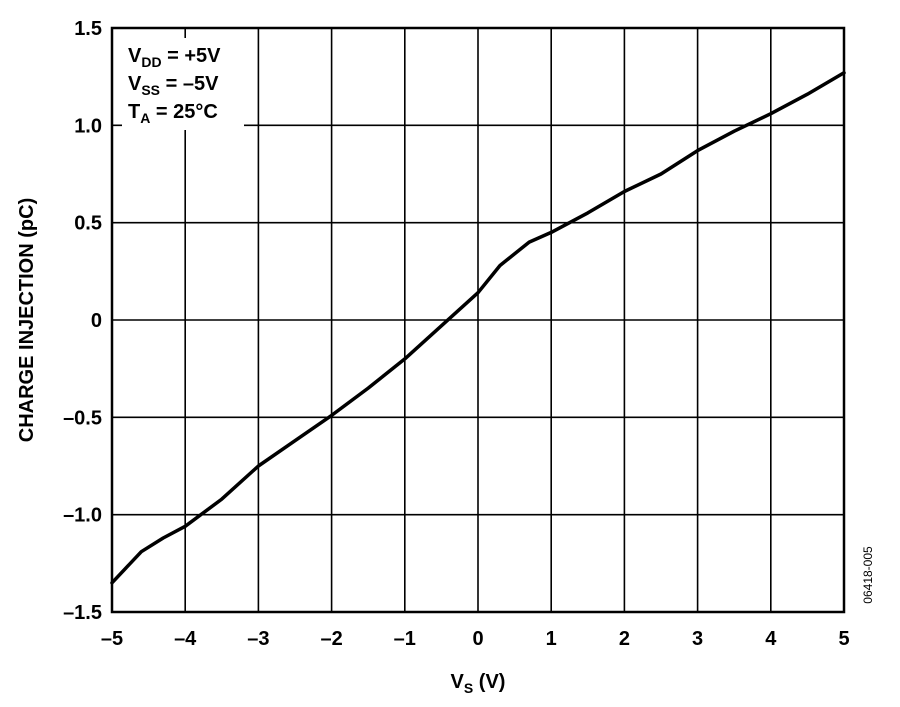  What do you see at coordinates (868, 575) in the screenshot?
I see `figure-id: 06418-005` at bounding box center [868, 575].